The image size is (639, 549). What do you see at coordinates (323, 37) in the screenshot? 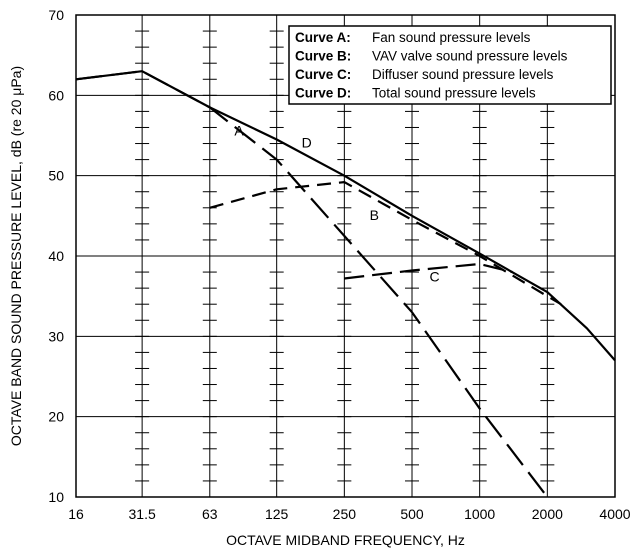
I see `legend-key-a: Curve A:` at bounding box center [323, 37].